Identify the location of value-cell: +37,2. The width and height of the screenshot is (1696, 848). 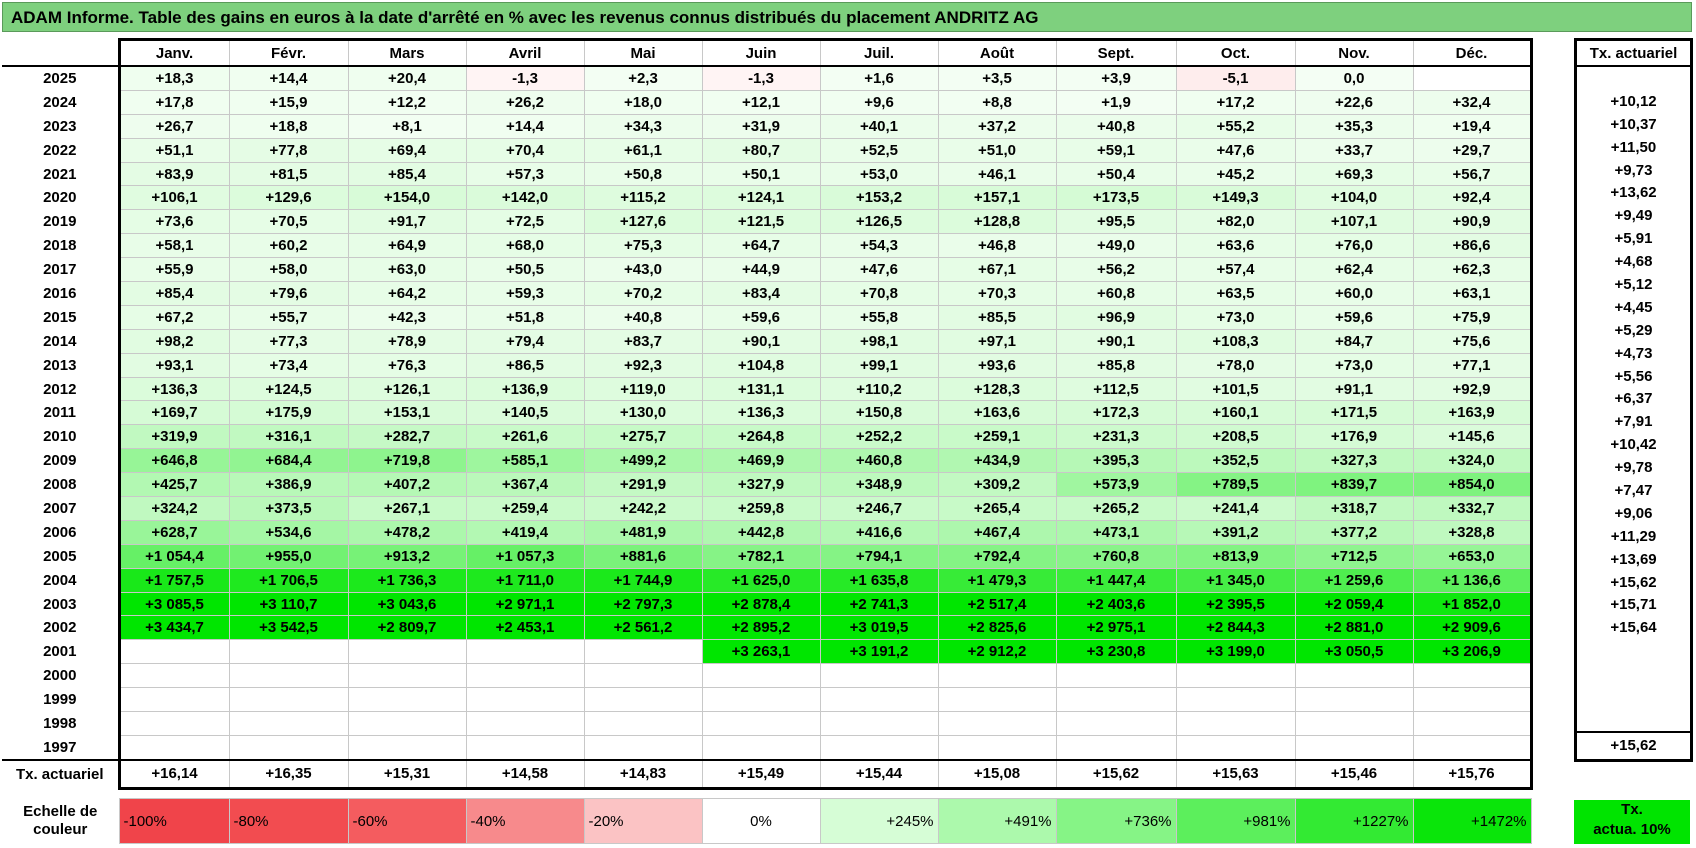
(997, 126).